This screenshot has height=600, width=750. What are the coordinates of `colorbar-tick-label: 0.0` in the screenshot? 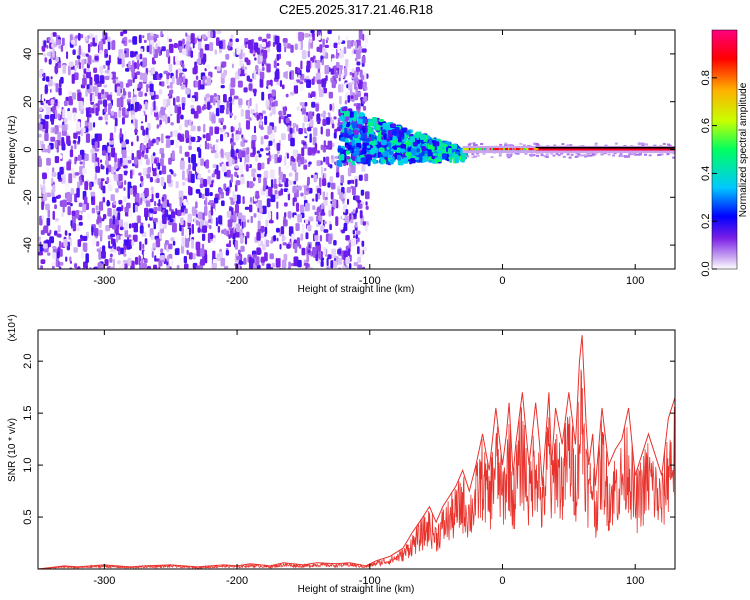 It's located at (706, 268).